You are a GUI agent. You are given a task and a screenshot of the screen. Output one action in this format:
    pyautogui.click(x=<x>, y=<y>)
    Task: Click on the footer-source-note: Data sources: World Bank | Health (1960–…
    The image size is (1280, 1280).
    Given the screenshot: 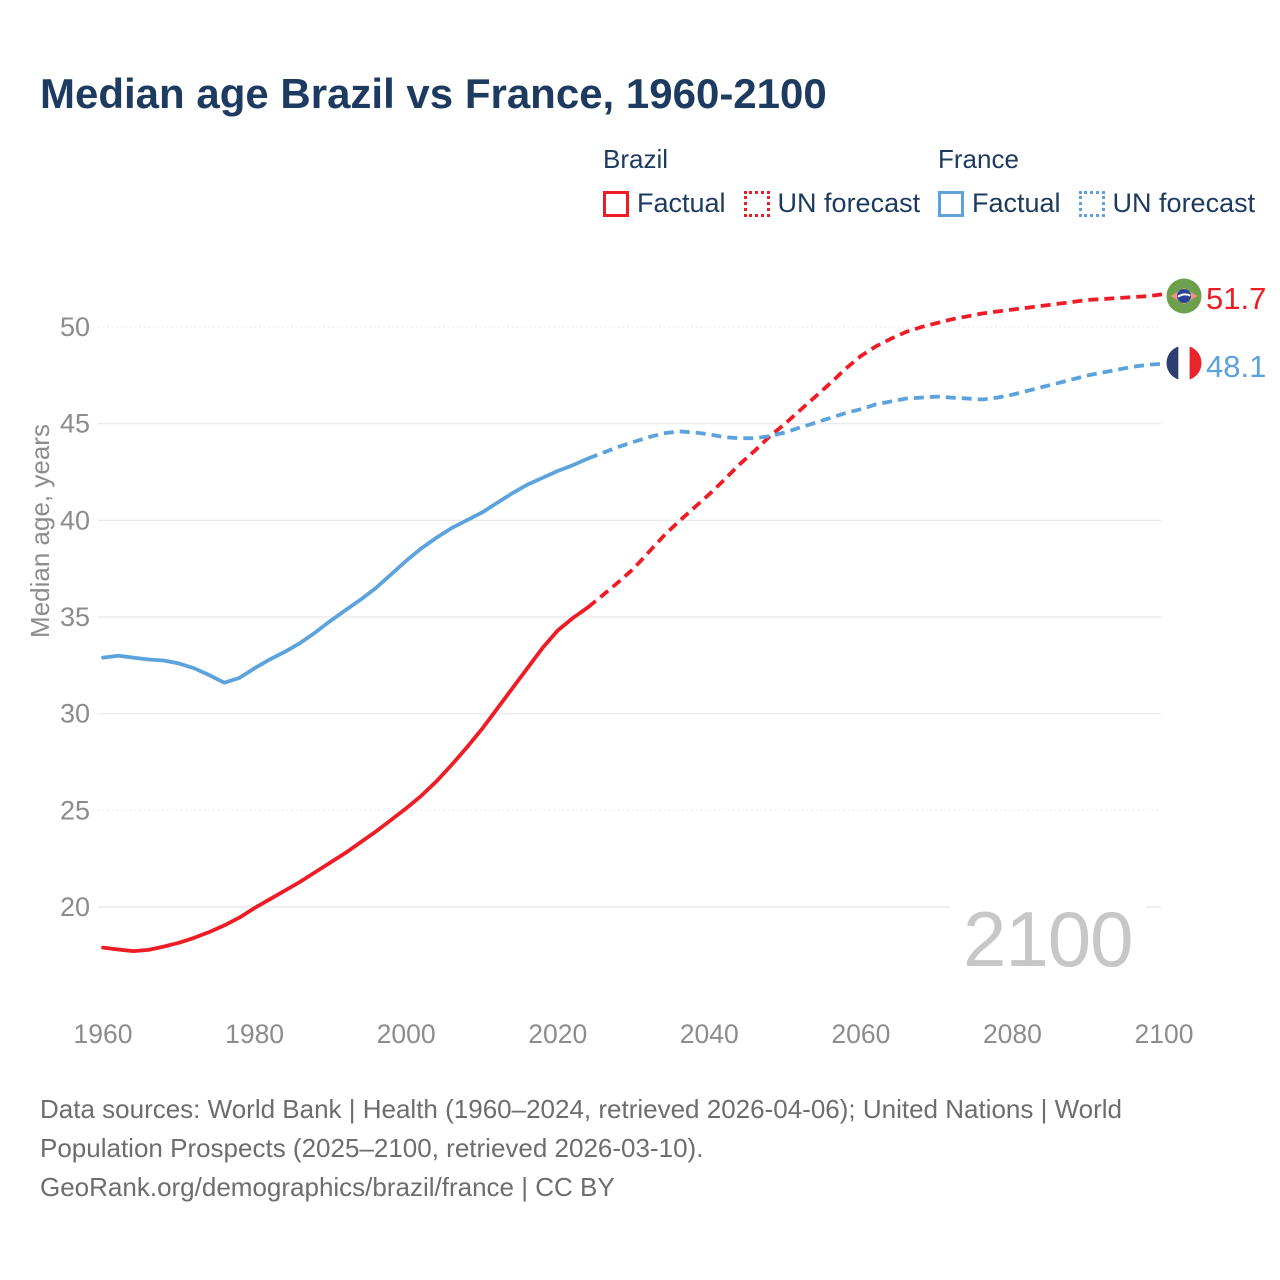 What is the action you would take?
    pyautogui.click(x=630, y=1148)
    